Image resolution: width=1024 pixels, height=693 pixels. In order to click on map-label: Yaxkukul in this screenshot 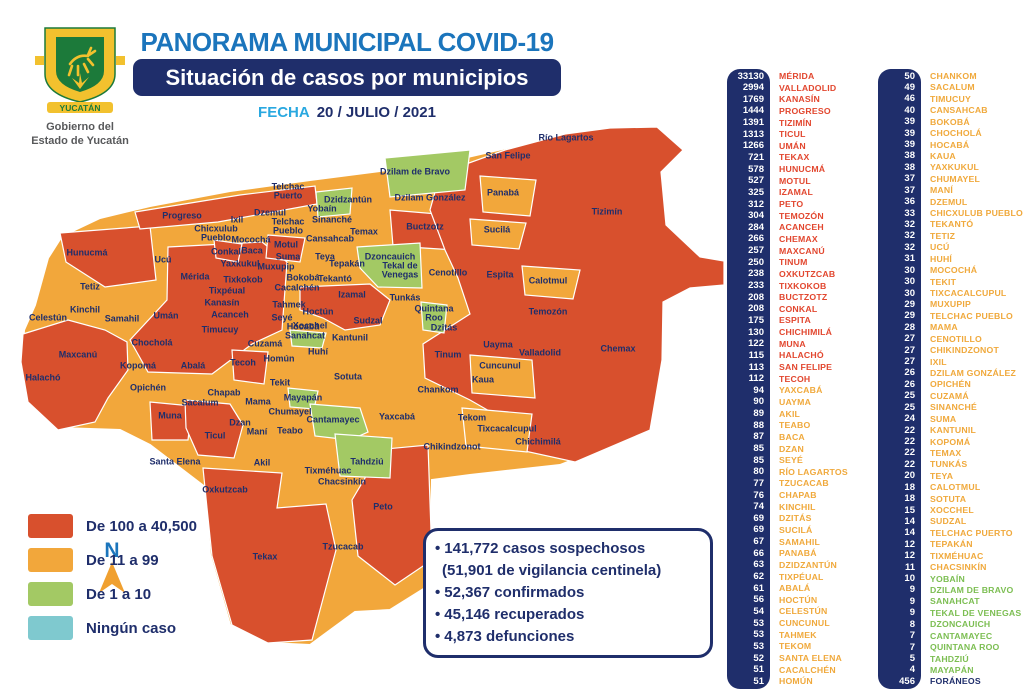, I will do `click(240, 263)`.